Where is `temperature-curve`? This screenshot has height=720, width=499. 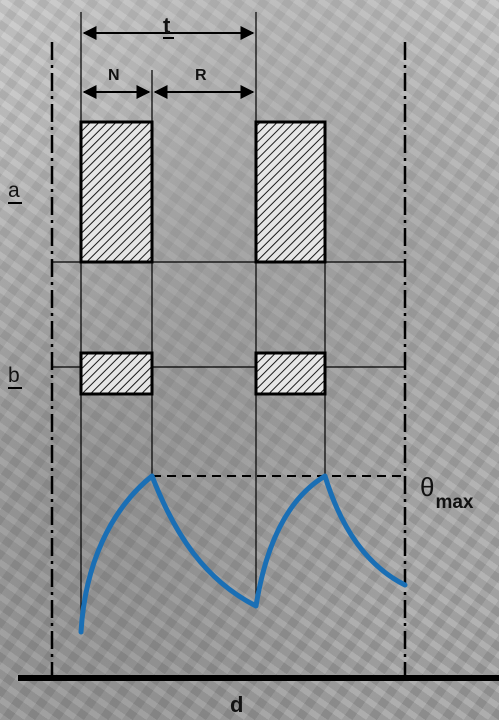
temperature-curve is located at coordinates (243, 554).